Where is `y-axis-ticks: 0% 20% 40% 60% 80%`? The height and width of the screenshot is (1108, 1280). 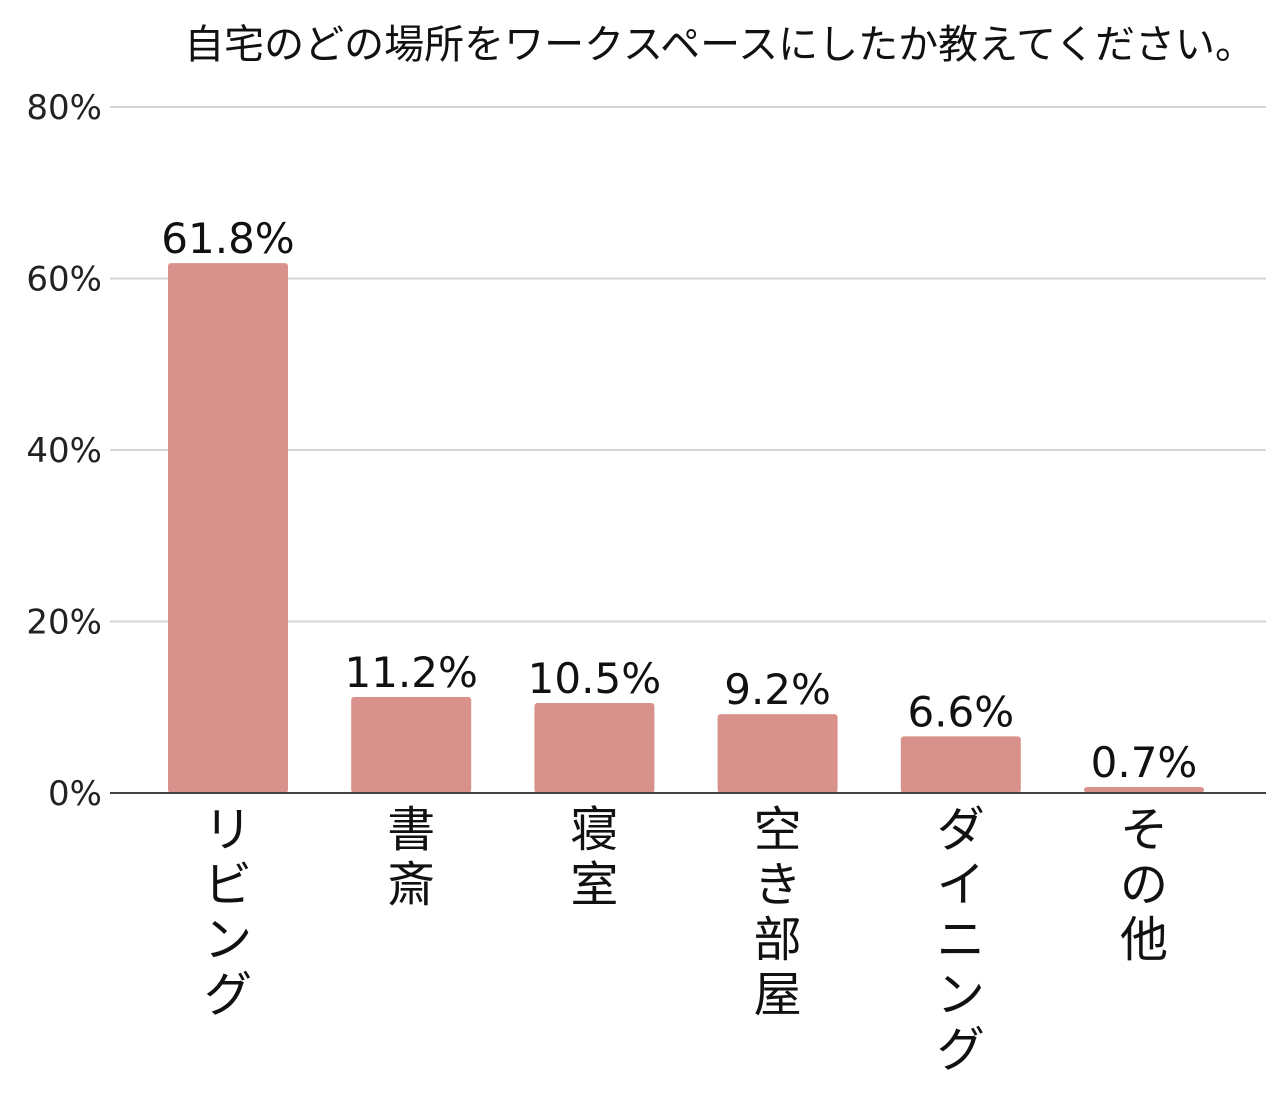 y-axis-ticks: 0% 20% 40% 60% 80% is located at coordinates (64, 451).